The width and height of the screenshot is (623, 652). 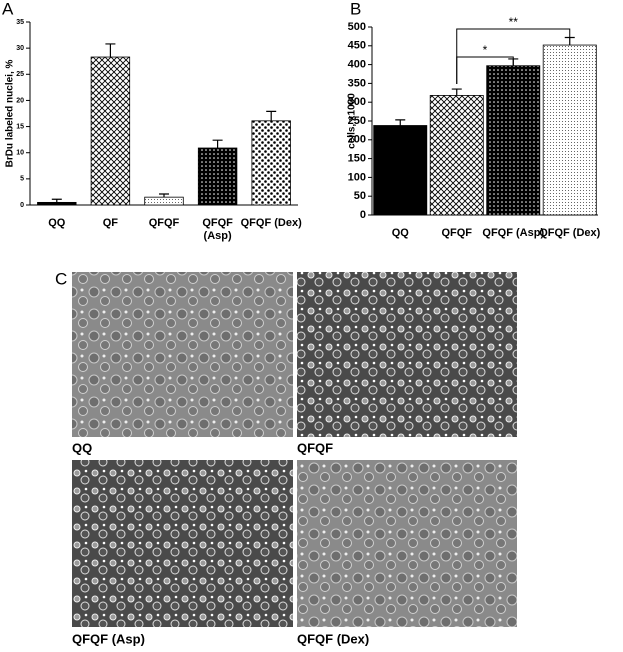 What do you see at coordinates (360, 196) in the screenshot?
I see `y-tick-label: 50` at bounding box center [360, 196].